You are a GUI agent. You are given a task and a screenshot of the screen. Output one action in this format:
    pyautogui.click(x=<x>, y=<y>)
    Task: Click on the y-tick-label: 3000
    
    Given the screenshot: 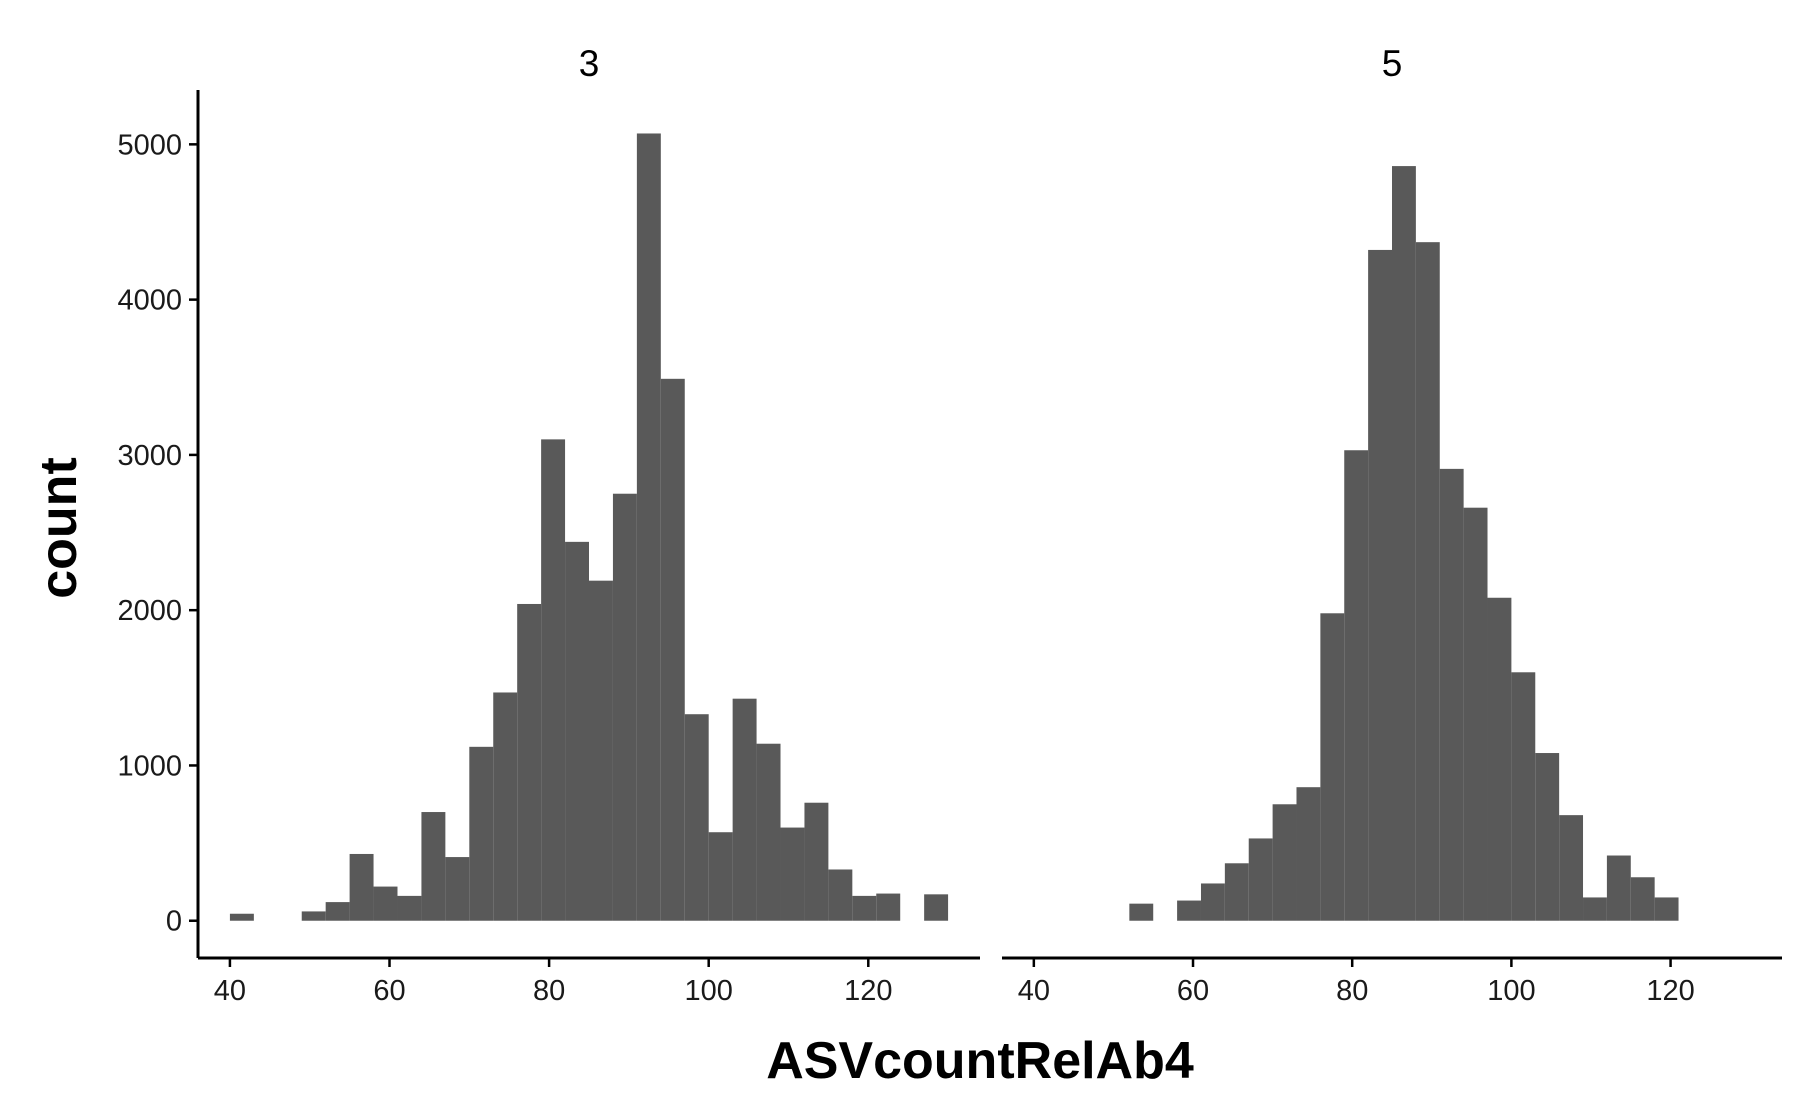 What is the action you would take?
    pyautogui.click(x=149, y=456)
    